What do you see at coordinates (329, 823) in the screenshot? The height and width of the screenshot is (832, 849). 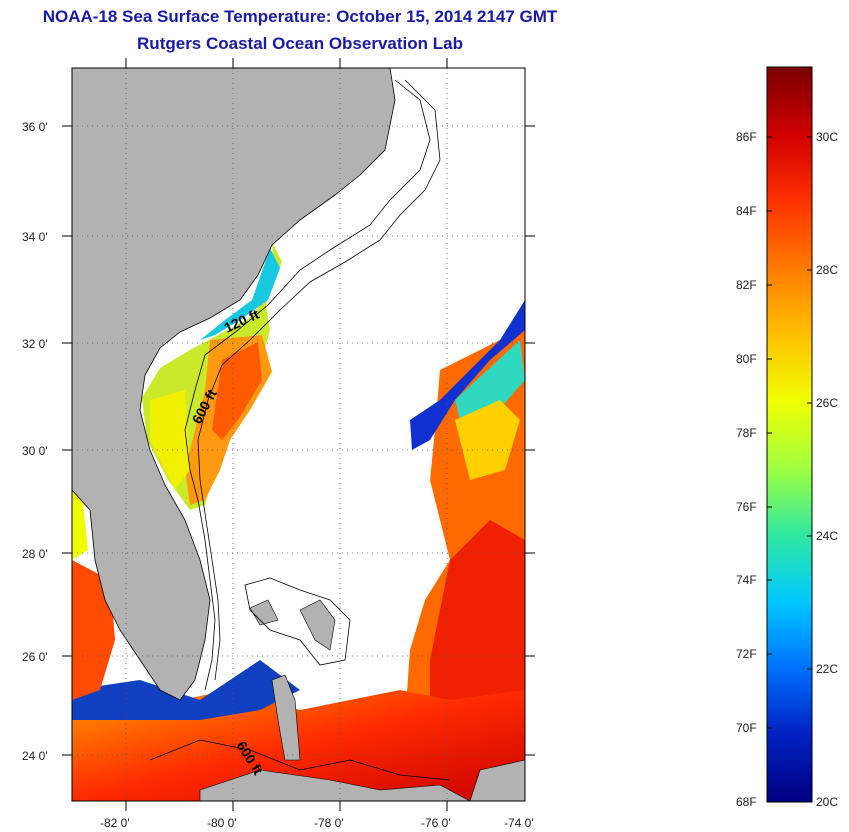 I see `lon-label: -78 0'` at bounding box center [329, 823].